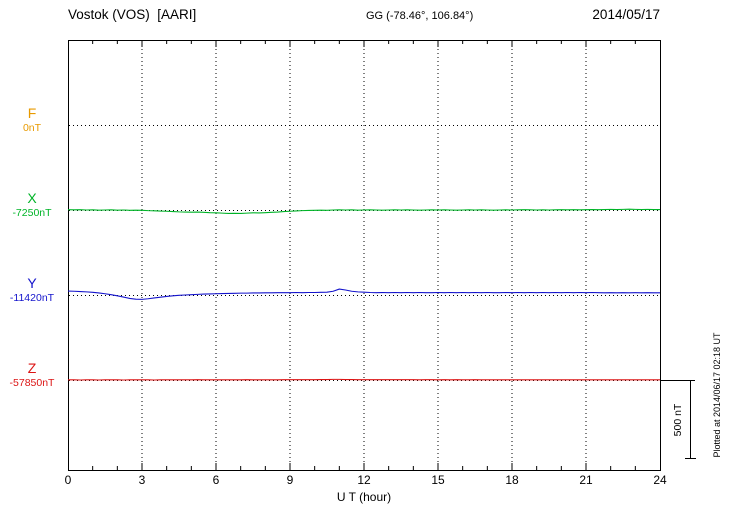 The height and width of the screenshot is (520, 730). Describe the element at coordinates (68, 480) in the screenshot. I see `x-tick-label: 0` at that location.